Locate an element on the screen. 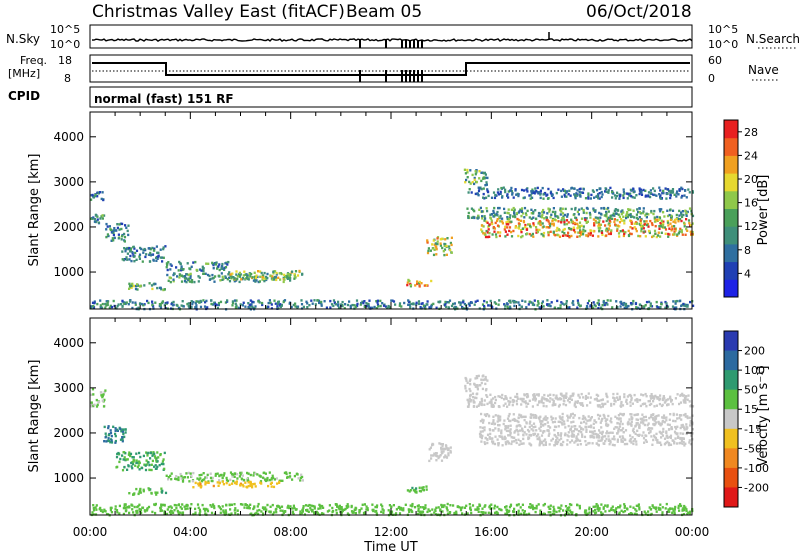  colorbar-tick-label: 50 is located at coordinates (751, 390).